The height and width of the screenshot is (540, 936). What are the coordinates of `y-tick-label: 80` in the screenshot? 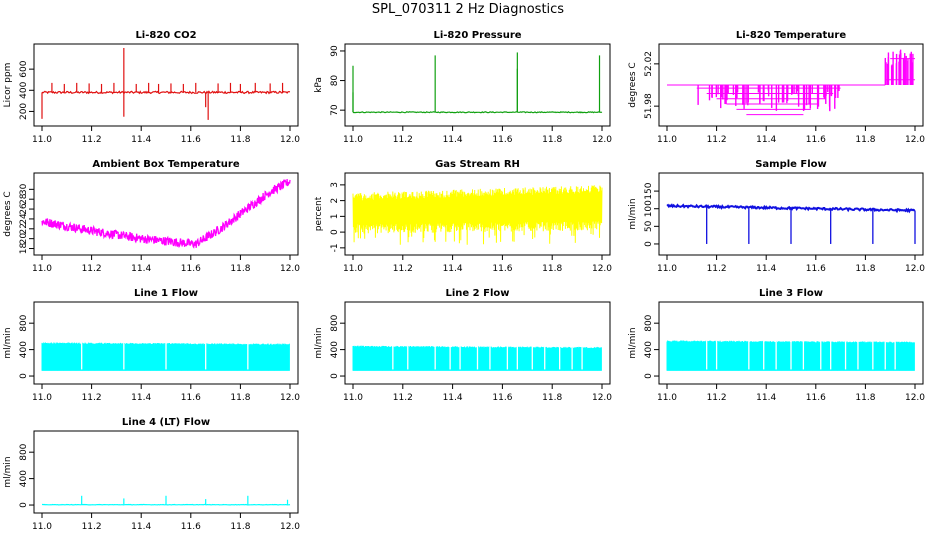 It's located at (335, 81).